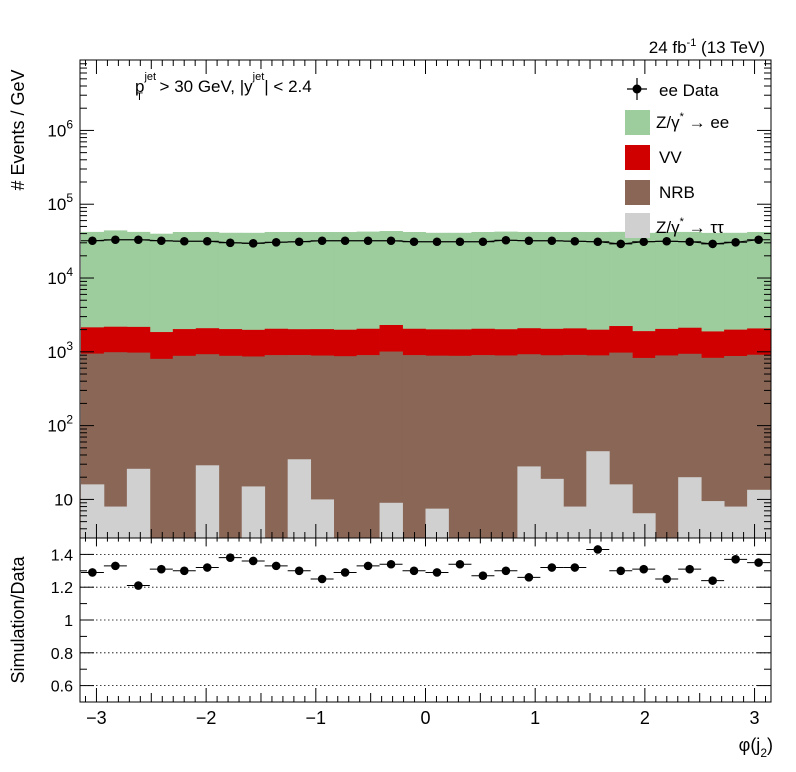  I want to click on legend-swatch-vv, so click(637, 157).